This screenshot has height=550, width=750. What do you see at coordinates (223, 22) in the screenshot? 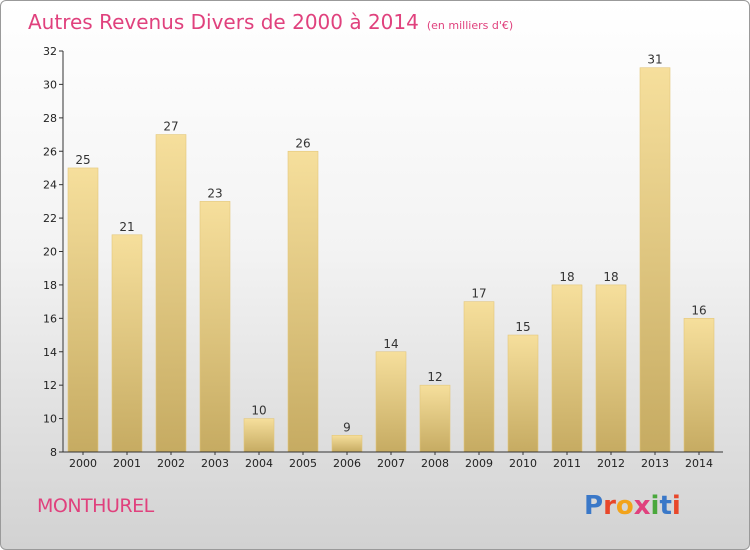
I see `chart-title-text: Autres Revenus Divers de 2000 à 2014` at bounding box center [223, 22].